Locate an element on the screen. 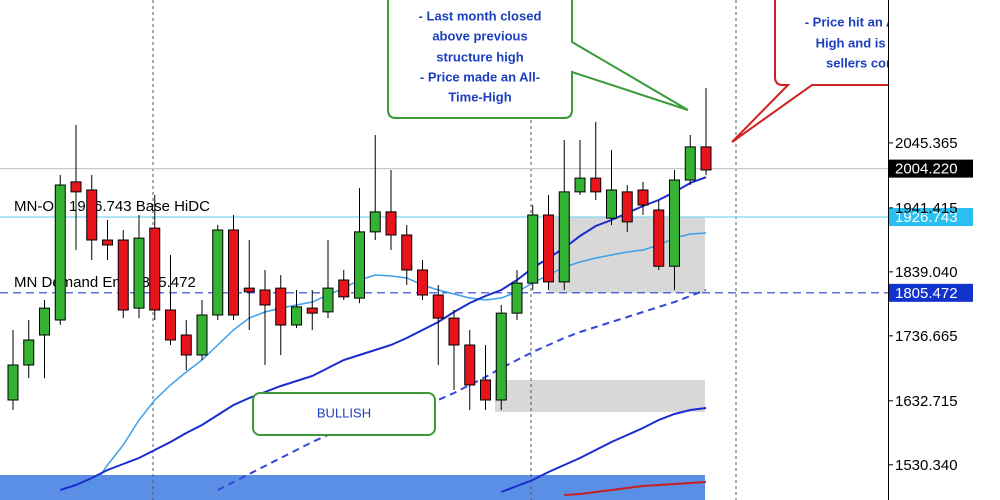 This screenshot has height=500, width=1000. label-text: BULLISH is located at coordinates (344, 412).